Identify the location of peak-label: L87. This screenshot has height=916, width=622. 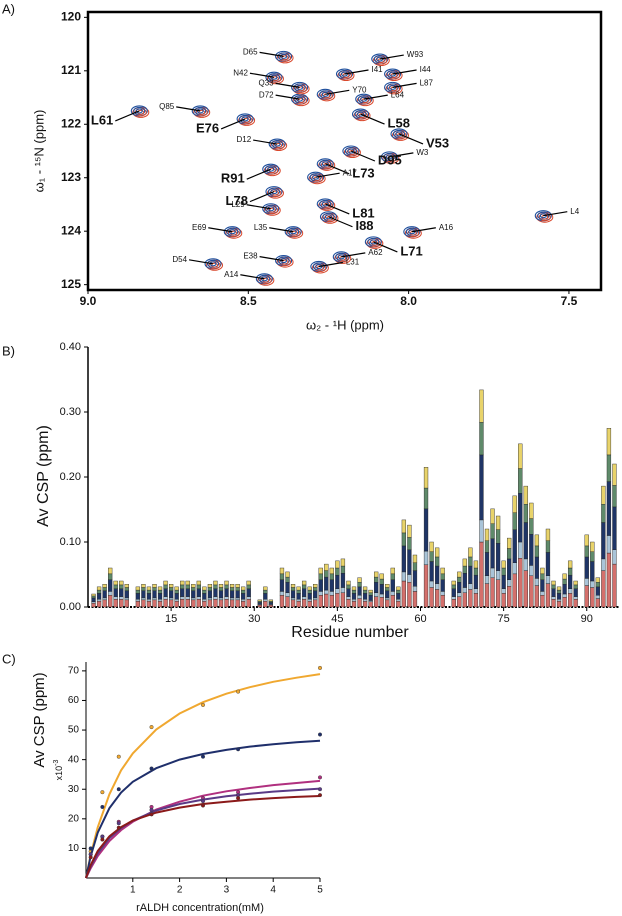
(427, 82).